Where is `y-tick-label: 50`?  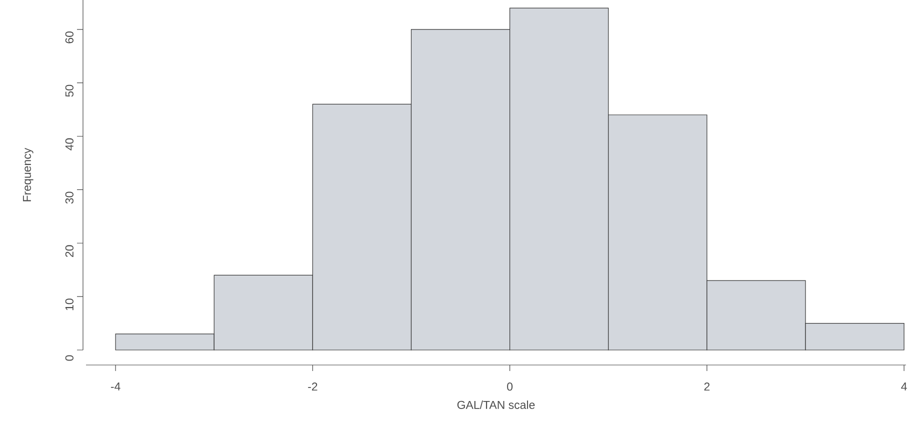 y-tick-label: 50 is located at coordinates (69, 90).